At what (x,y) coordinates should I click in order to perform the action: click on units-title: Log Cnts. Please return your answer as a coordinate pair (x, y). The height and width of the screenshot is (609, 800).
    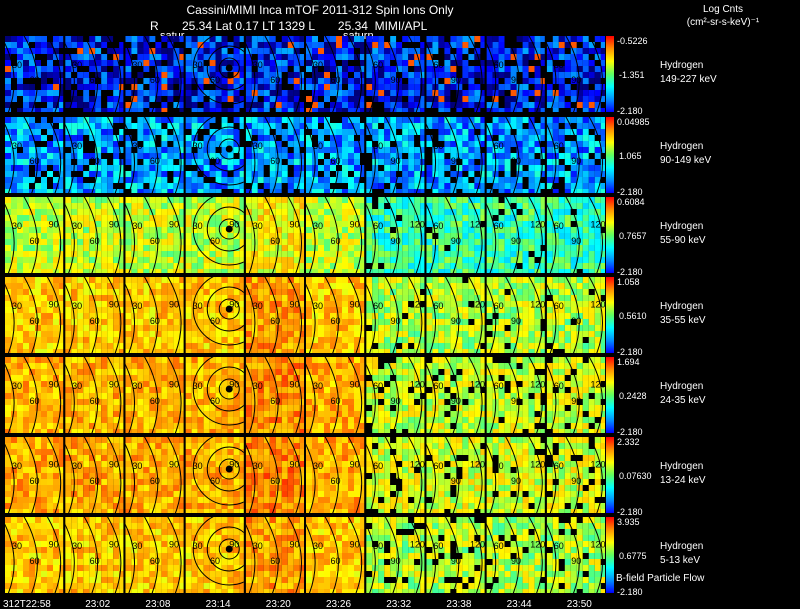
    Looking at the image, I should click on (723, 9).